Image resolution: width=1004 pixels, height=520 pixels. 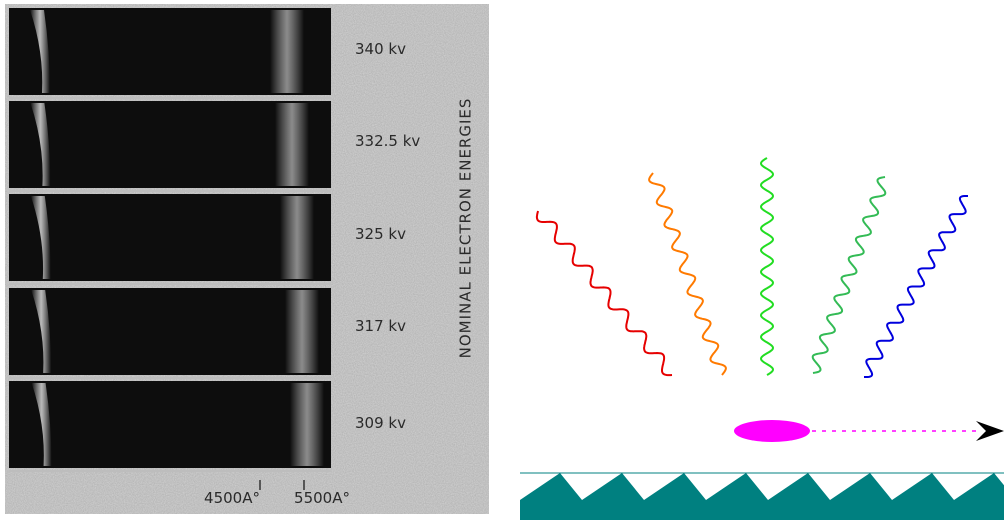 What do you see at coordinates (232, 498) in the screenshot?
I see `wavelength-label-4500: 4500A°` at bounding box center [232, 498].